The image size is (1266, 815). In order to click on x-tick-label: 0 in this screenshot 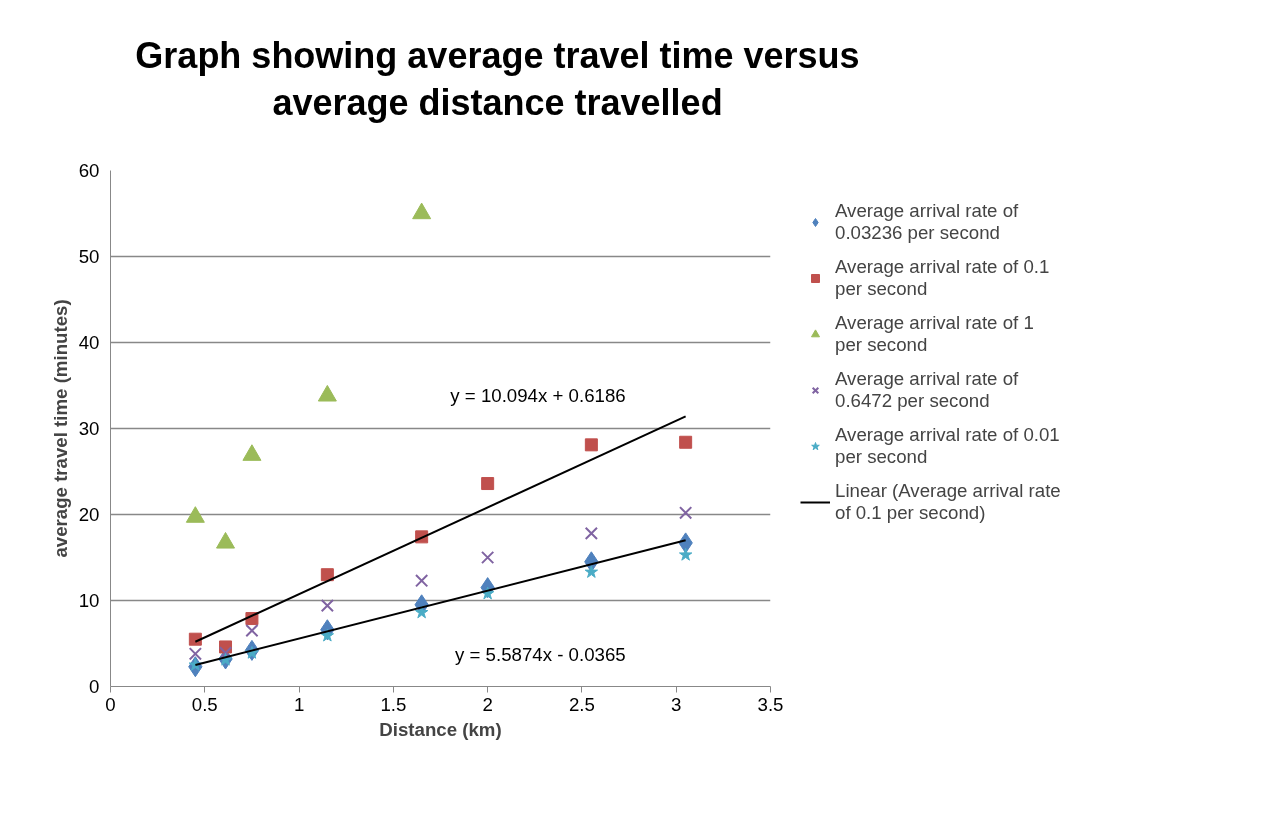, I will do `click(110, 704)`.